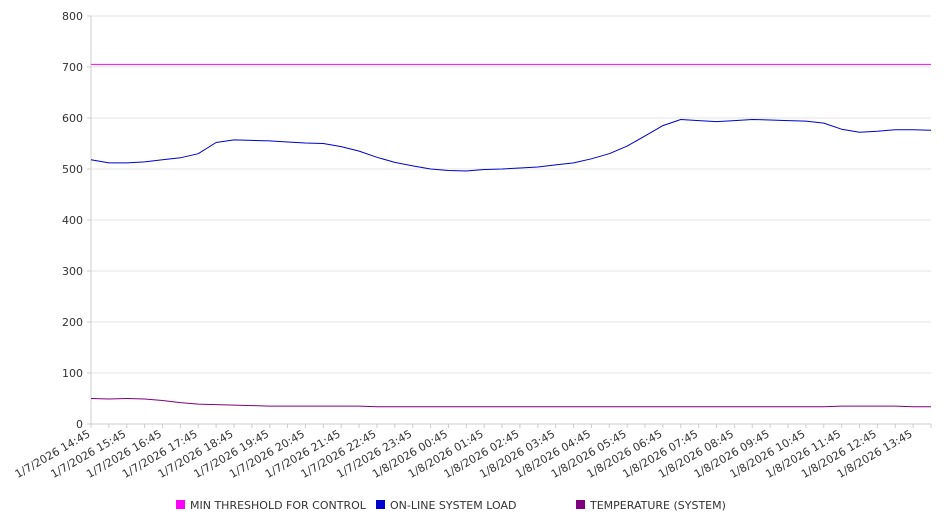  What do you see at coordinates (278, 505) in the screenshot?
I see `legend-label: MIN THRESHOLD FOR CONTROL` at bounding box center [278, 505].